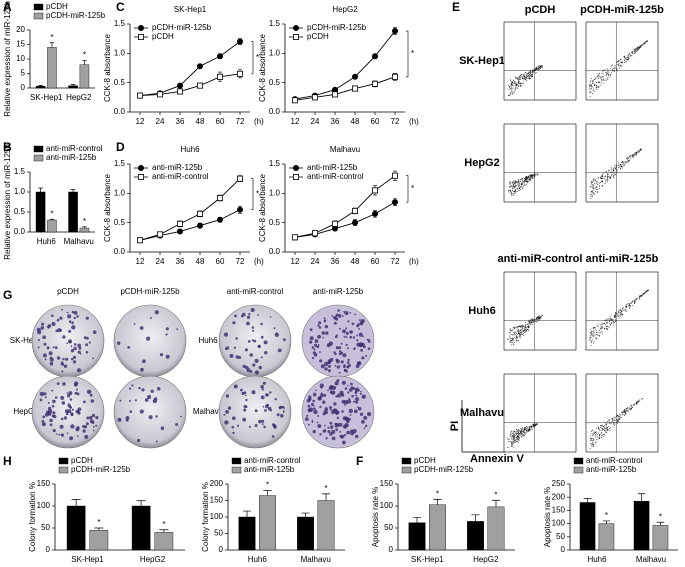 Image resolution: width=685 pixels, height=567 pixels. What do you see at coordinates (218, 533) in the screenshot?
I see `y-tick-label: 50` at bounding box center [218, 533].